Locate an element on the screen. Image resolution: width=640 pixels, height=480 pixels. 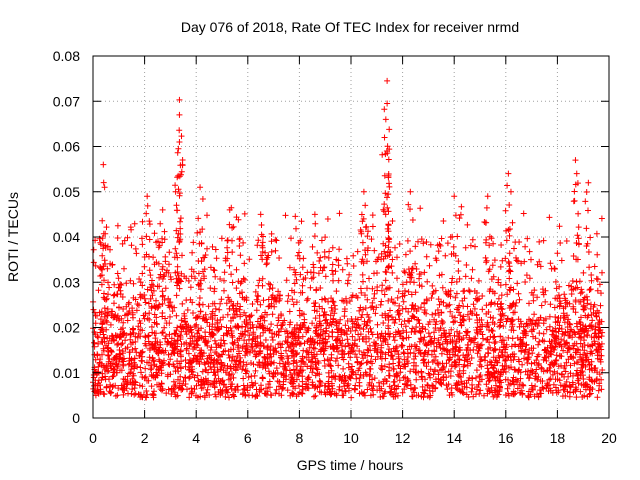
y-tick-label: 0 is located at coordinates (76, 418).